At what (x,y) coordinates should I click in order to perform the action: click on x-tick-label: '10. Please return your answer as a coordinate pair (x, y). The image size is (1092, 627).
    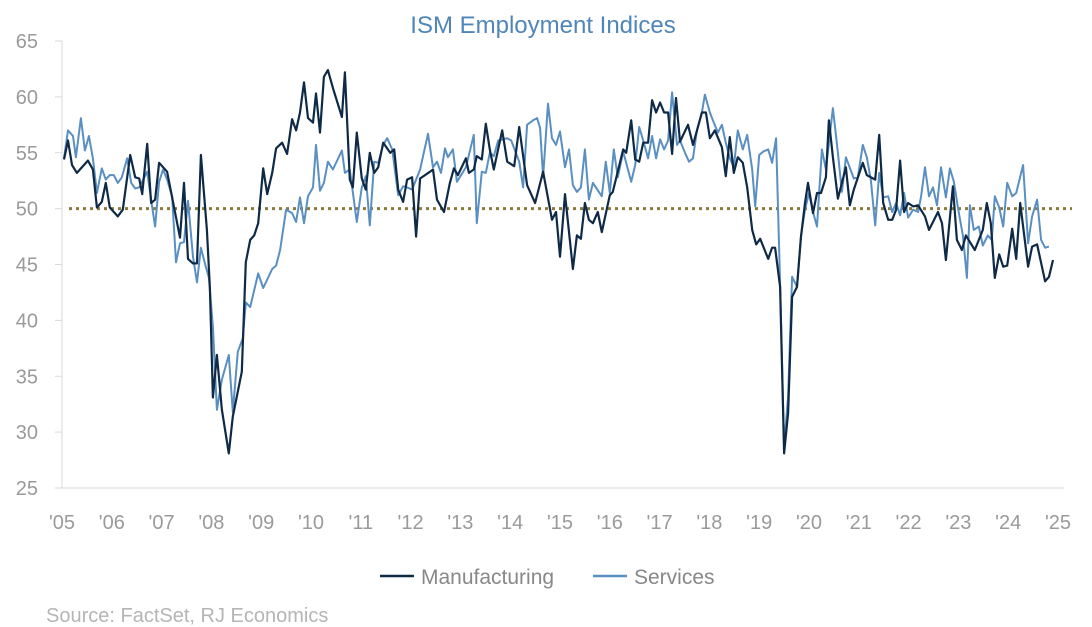
    Looking at the image, I should click on (311, 523).